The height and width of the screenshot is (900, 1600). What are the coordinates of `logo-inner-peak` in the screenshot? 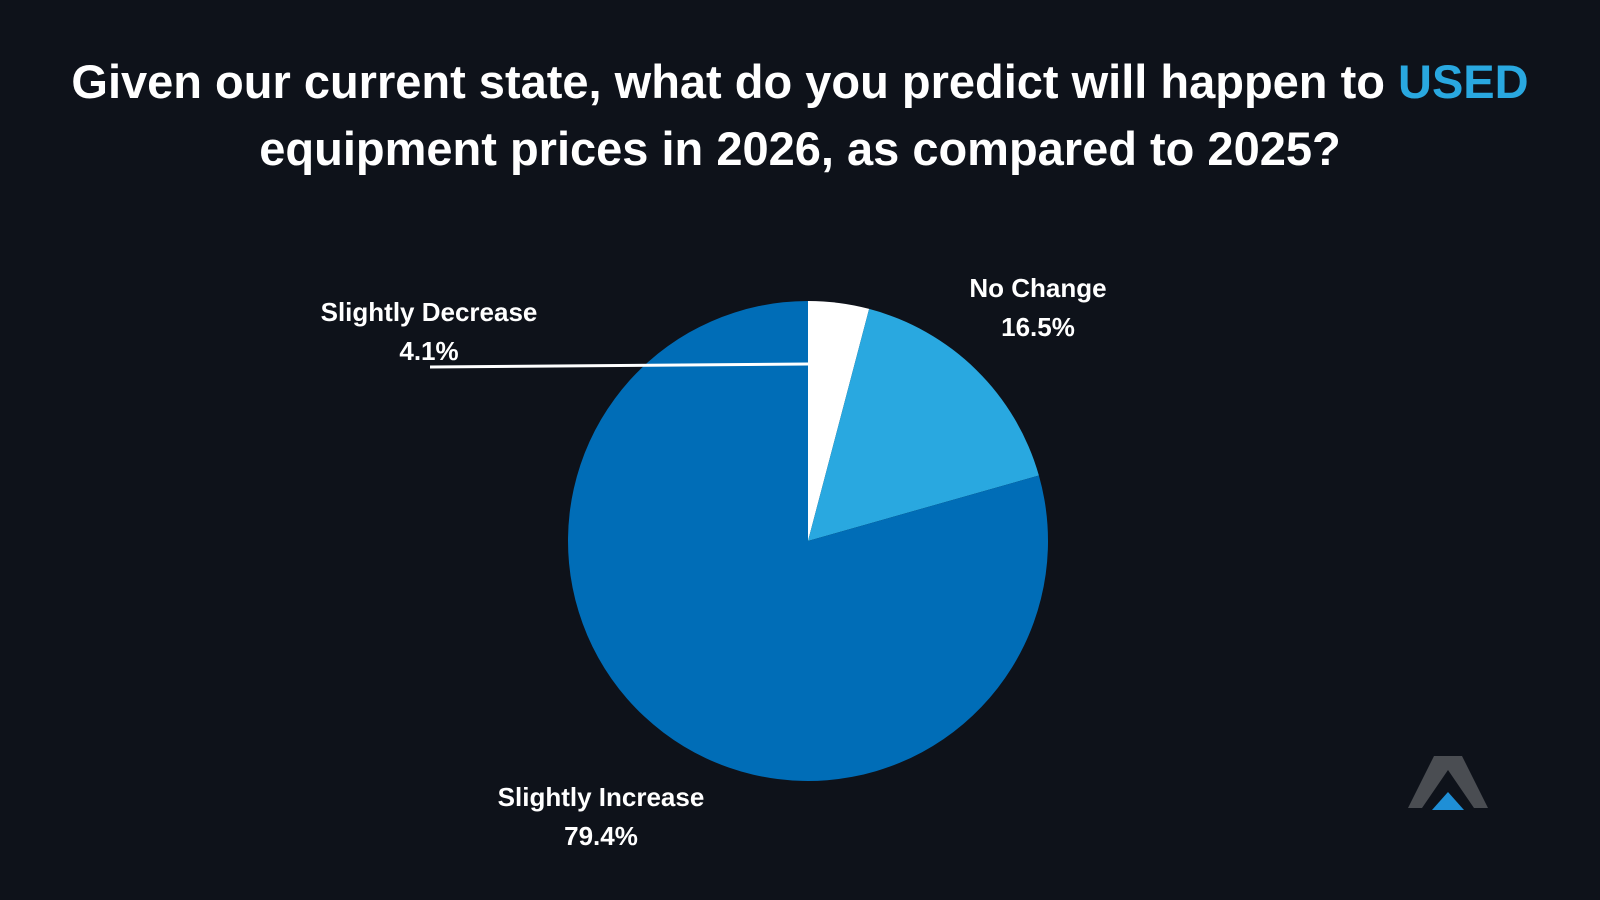 It's located at (1448, 801).